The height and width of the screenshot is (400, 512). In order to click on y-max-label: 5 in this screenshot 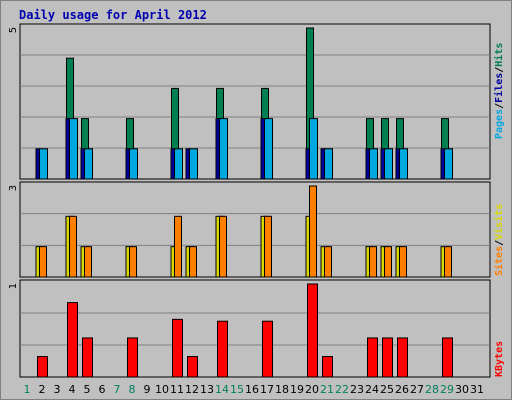, I will do `click(13, 30)`.